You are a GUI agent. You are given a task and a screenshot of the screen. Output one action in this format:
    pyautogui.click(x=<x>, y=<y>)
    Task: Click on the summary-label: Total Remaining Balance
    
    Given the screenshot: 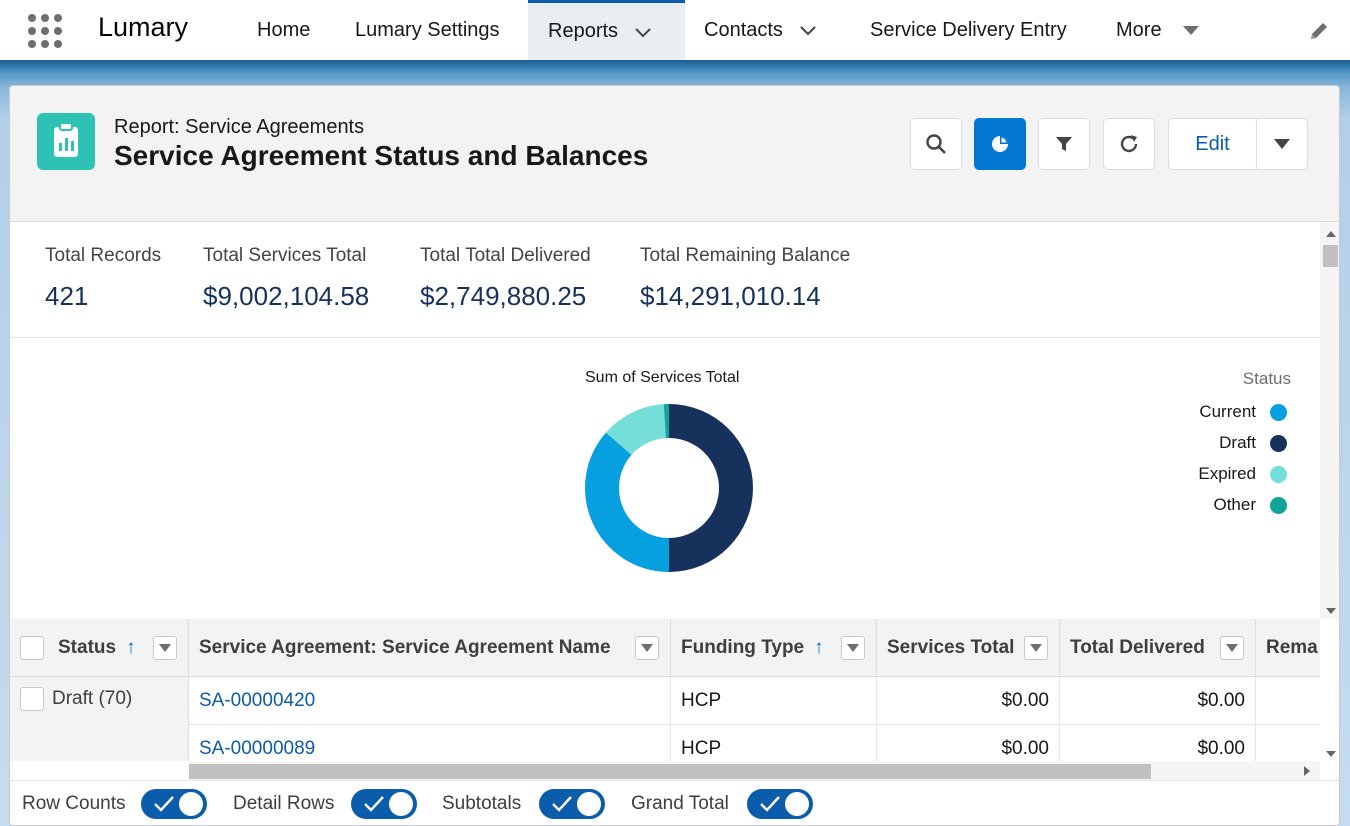 What is the action you would take?
    pyautogui.click(x=745, y=255)
    